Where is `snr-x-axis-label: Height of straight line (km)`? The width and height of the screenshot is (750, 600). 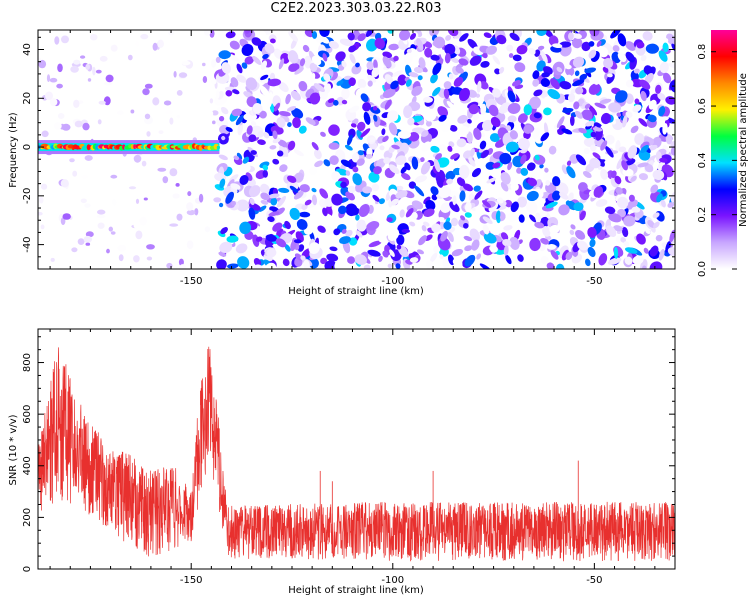
snr-x-axis-label: Height of straight line (km) is located at coordinates (356, 590).